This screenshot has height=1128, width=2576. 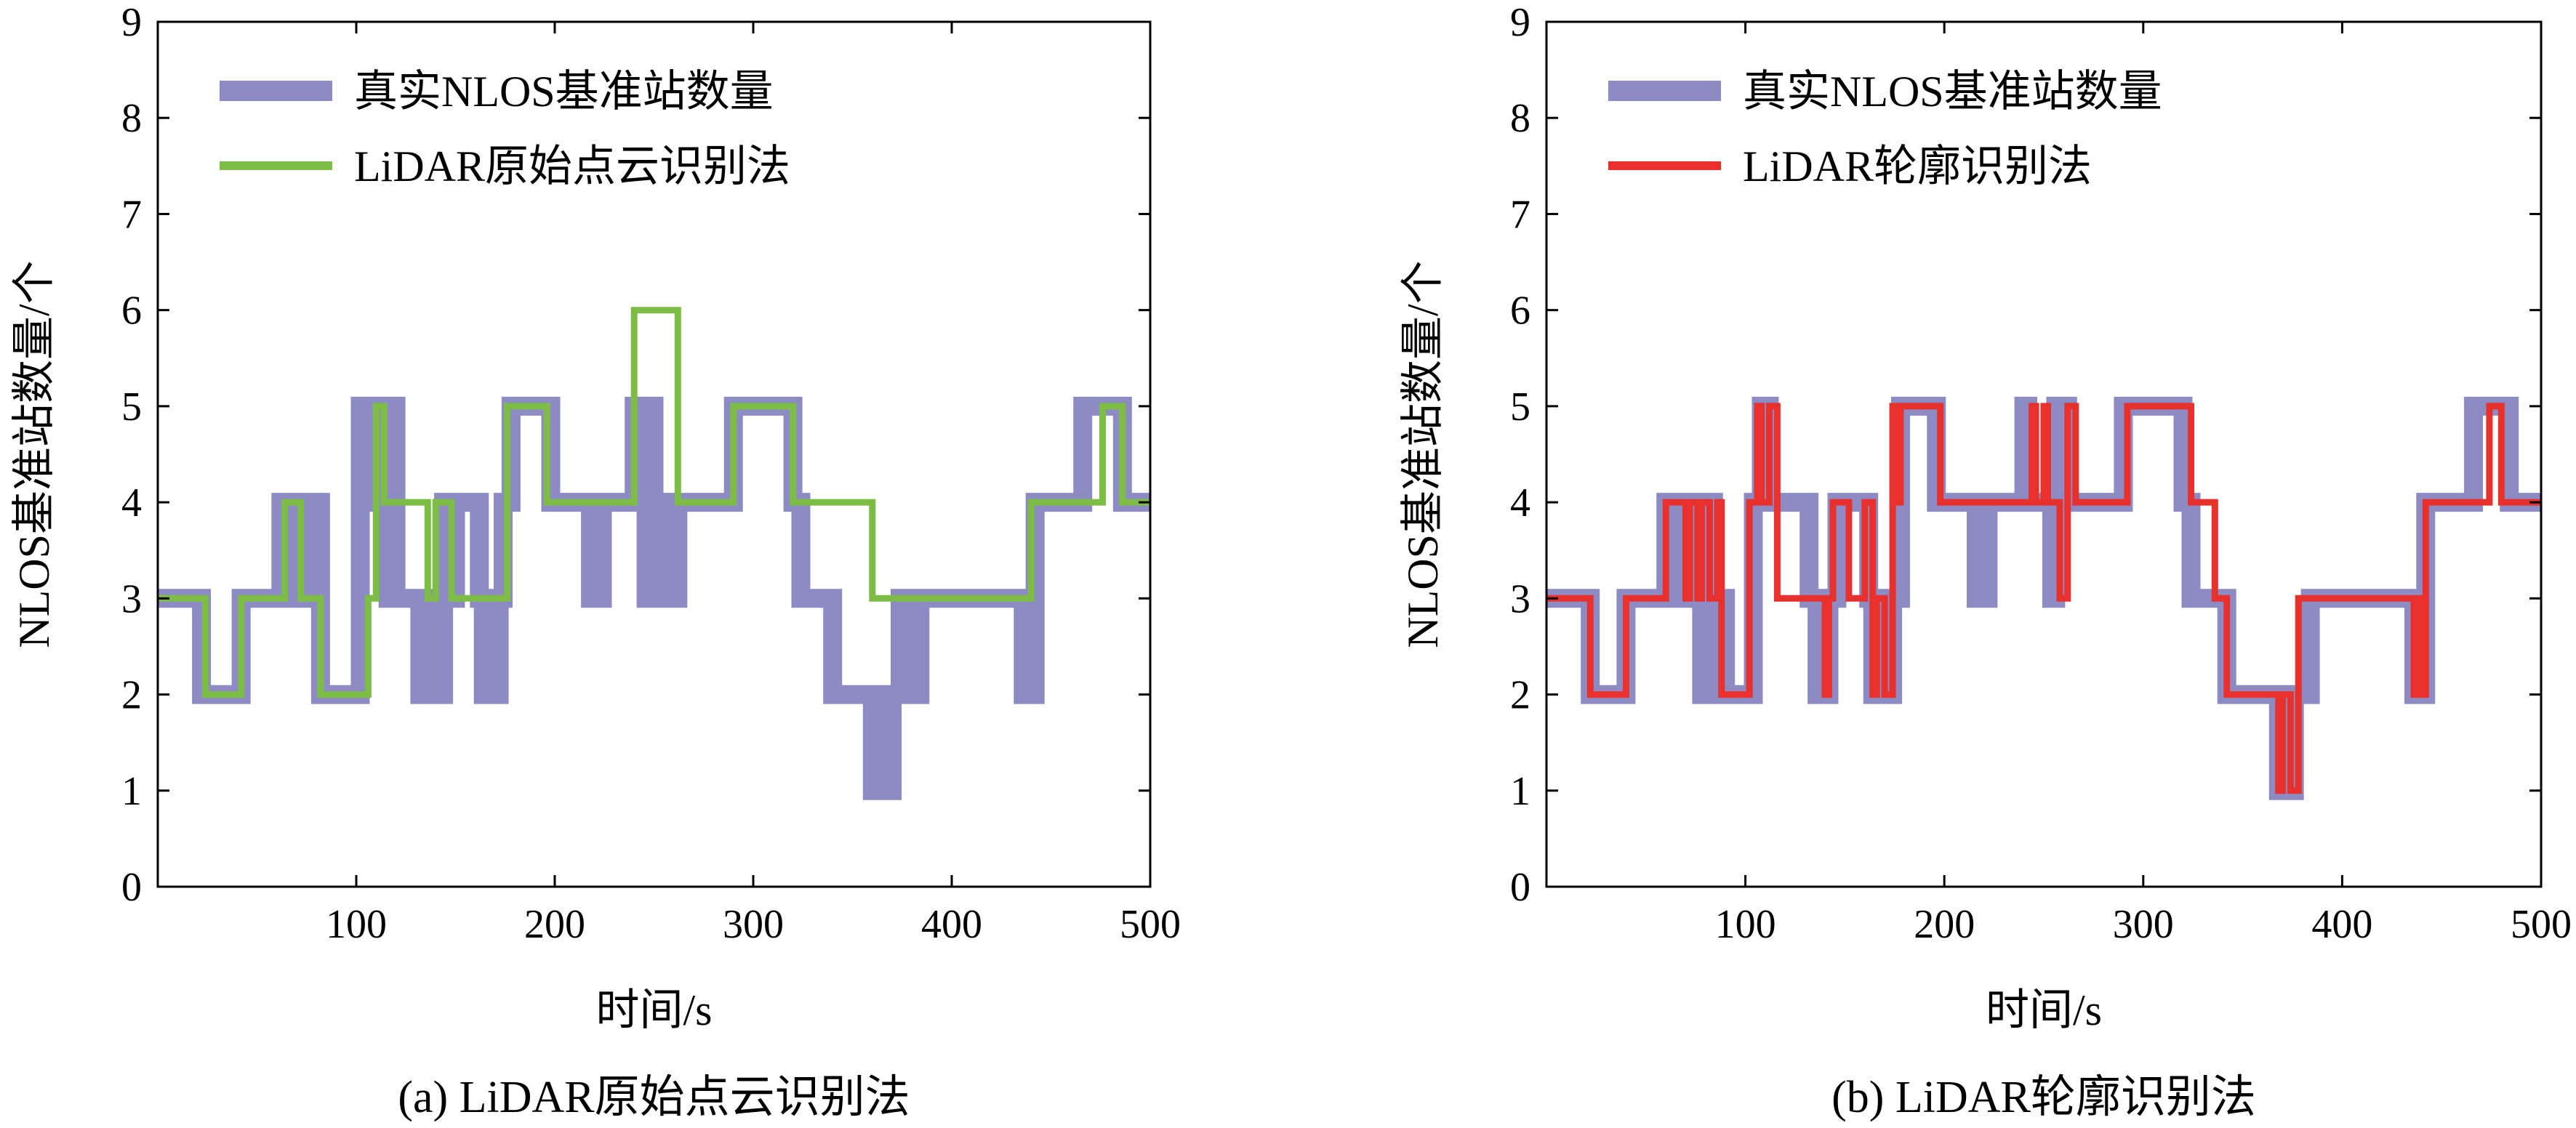 I want to click on chart-marks-b, so click(x=2044, y=598).